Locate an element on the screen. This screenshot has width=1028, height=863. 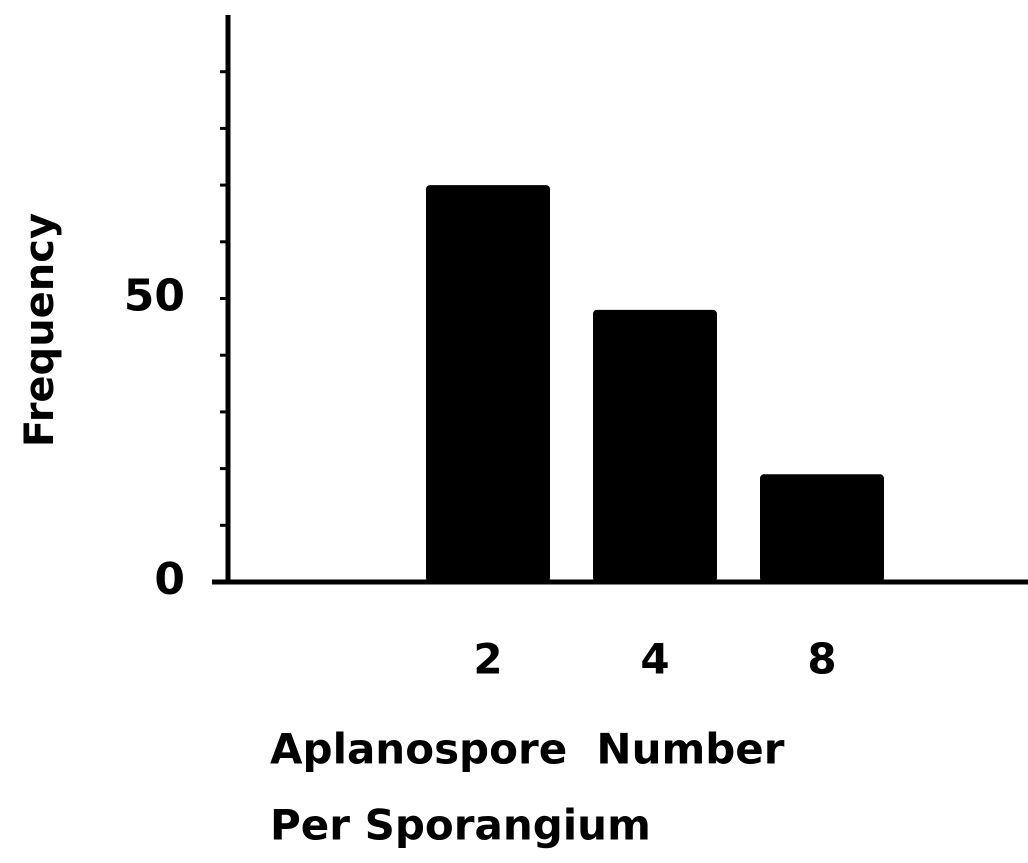
y-axis-label: Frequency is located at coordinates (40, 330).